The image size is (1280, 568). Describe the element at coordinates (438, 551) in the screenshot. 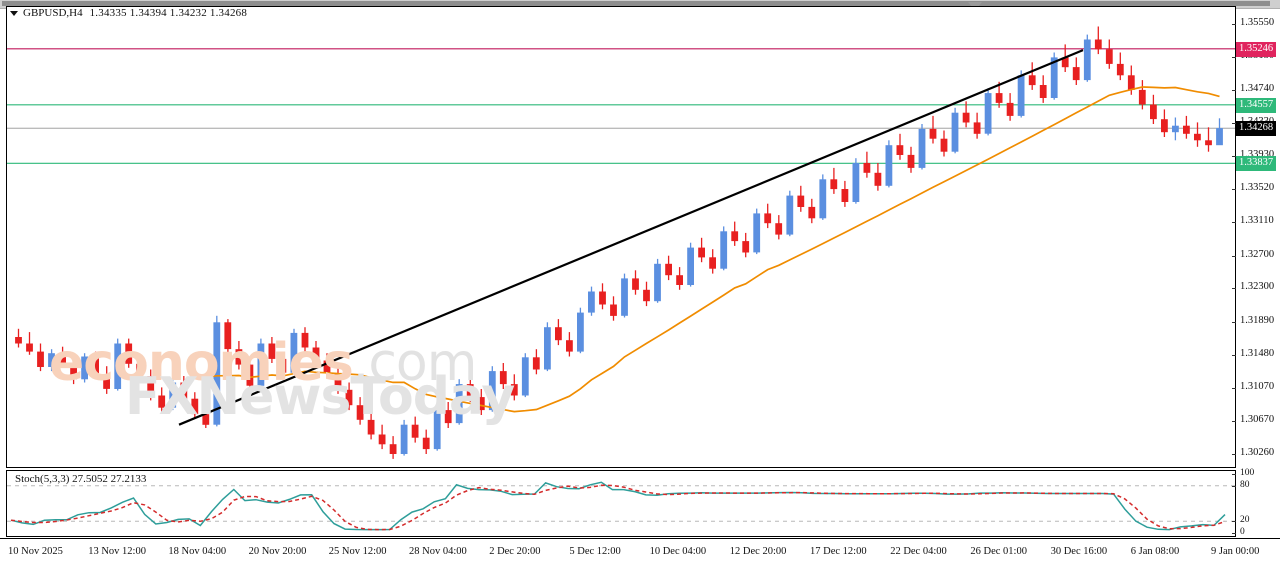

I see `time-axis-label: 28 Nov 04:00` at that location.